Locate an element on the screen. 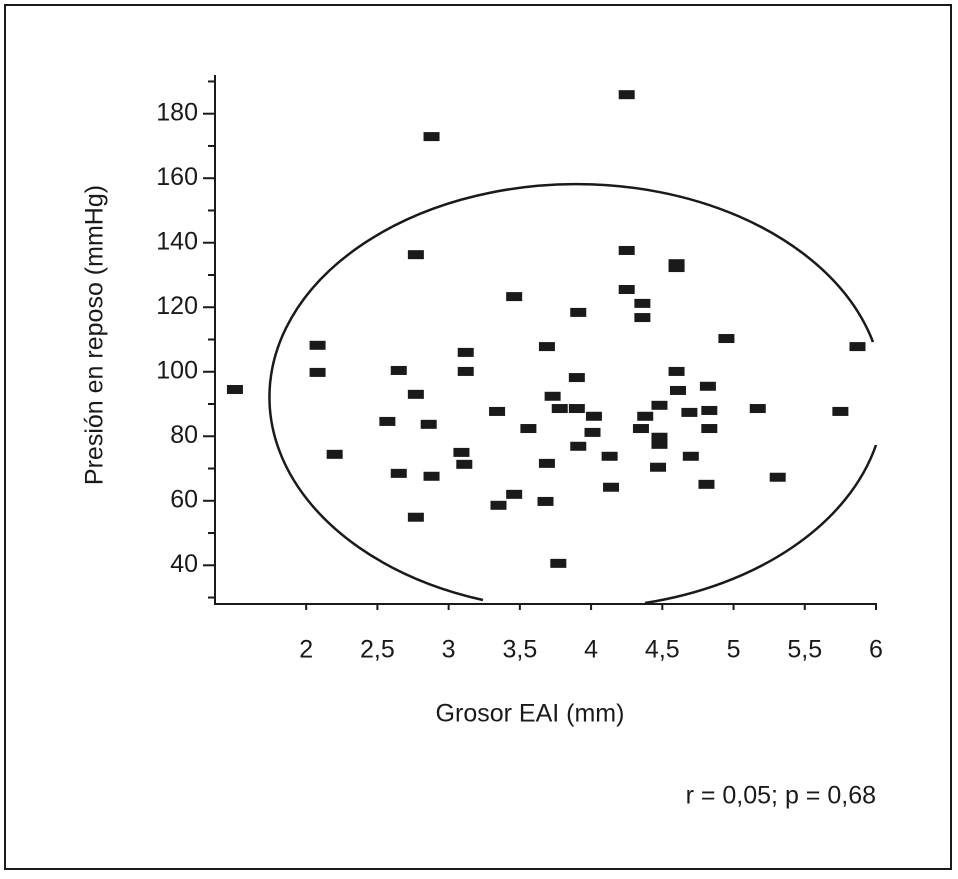  x-tick-label: 2,5 is located at coordinates (377, 650).